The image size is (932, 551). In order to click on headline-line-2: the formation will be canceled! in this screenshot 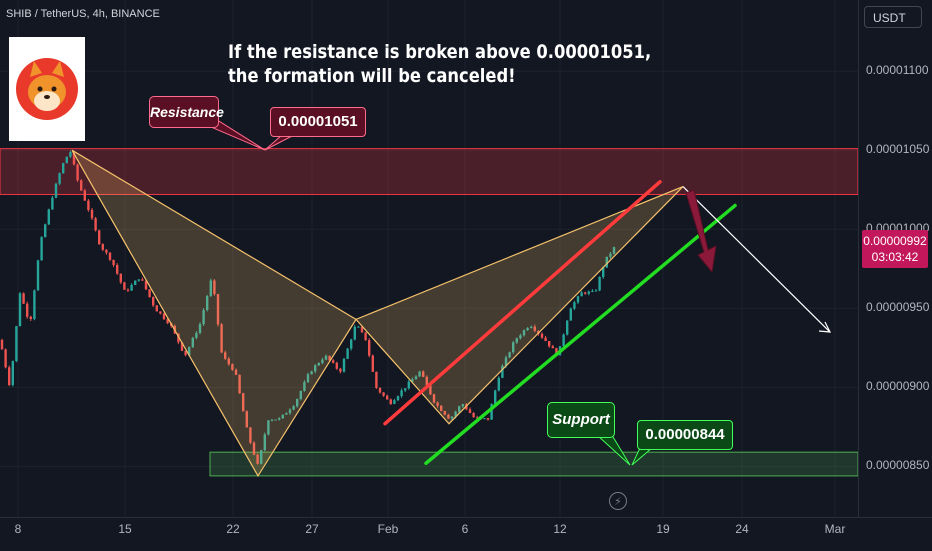, I will do `click(372, 76)`.